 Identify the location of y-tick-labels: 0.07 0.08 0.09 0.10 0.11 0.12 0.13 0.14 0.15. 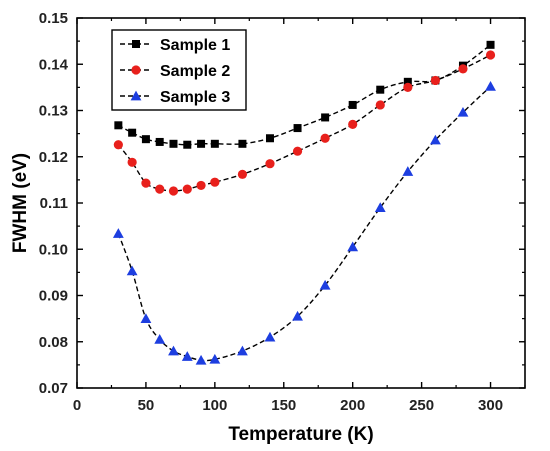
(54, 203).